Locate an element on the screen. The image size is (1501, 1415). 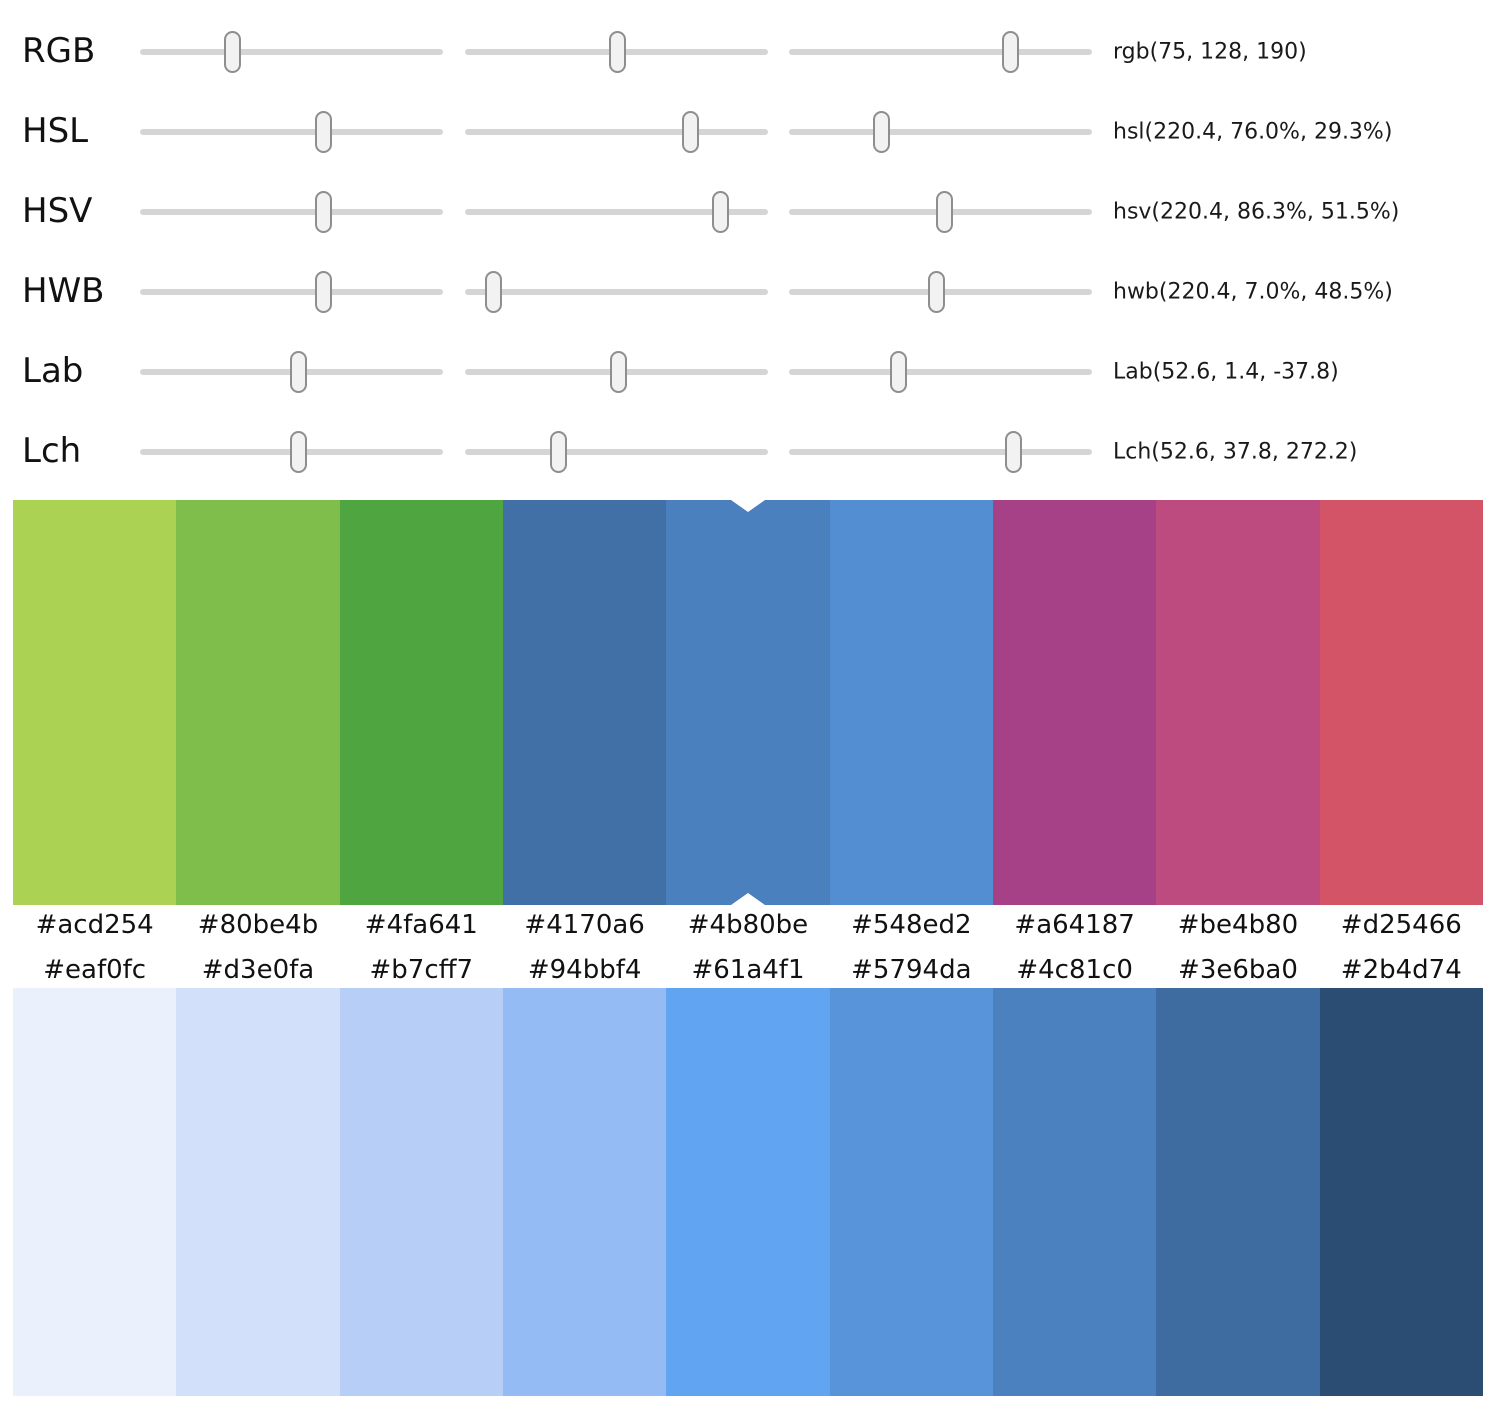
selected-swatch-notch-bottom-icon is located at coordinates (747, 899).